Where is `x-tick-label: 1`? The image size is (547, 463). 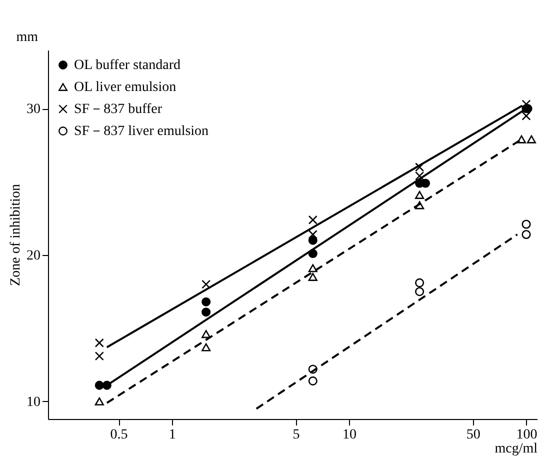 x-tick-label: 1 is located at coordinates (172, 435).